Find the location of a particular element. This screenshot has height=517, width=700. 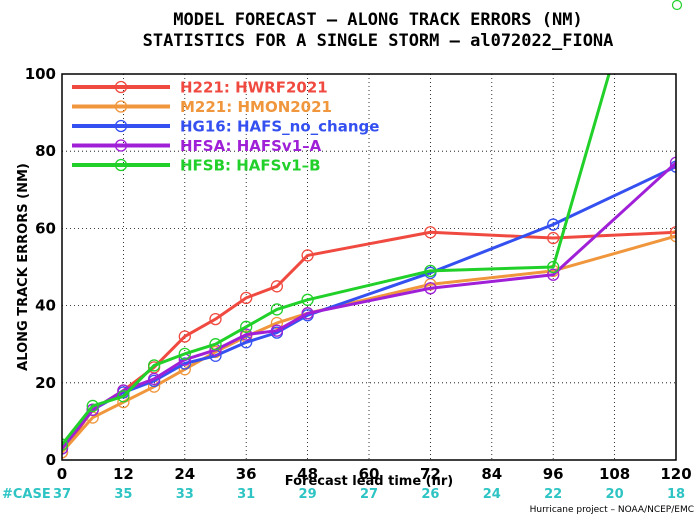

case-counts: 37 35 33 31 29 27 26 24 22 20 18 is located at coordinates (369, 494).